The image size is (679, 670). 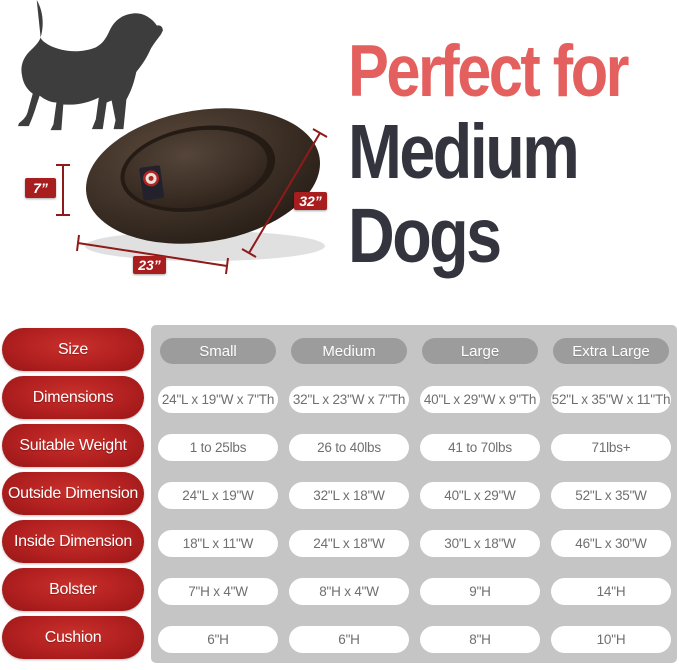 I want to click on table-cell: 52"L x 35"W x 11"Th, so click(x=611, y=399).